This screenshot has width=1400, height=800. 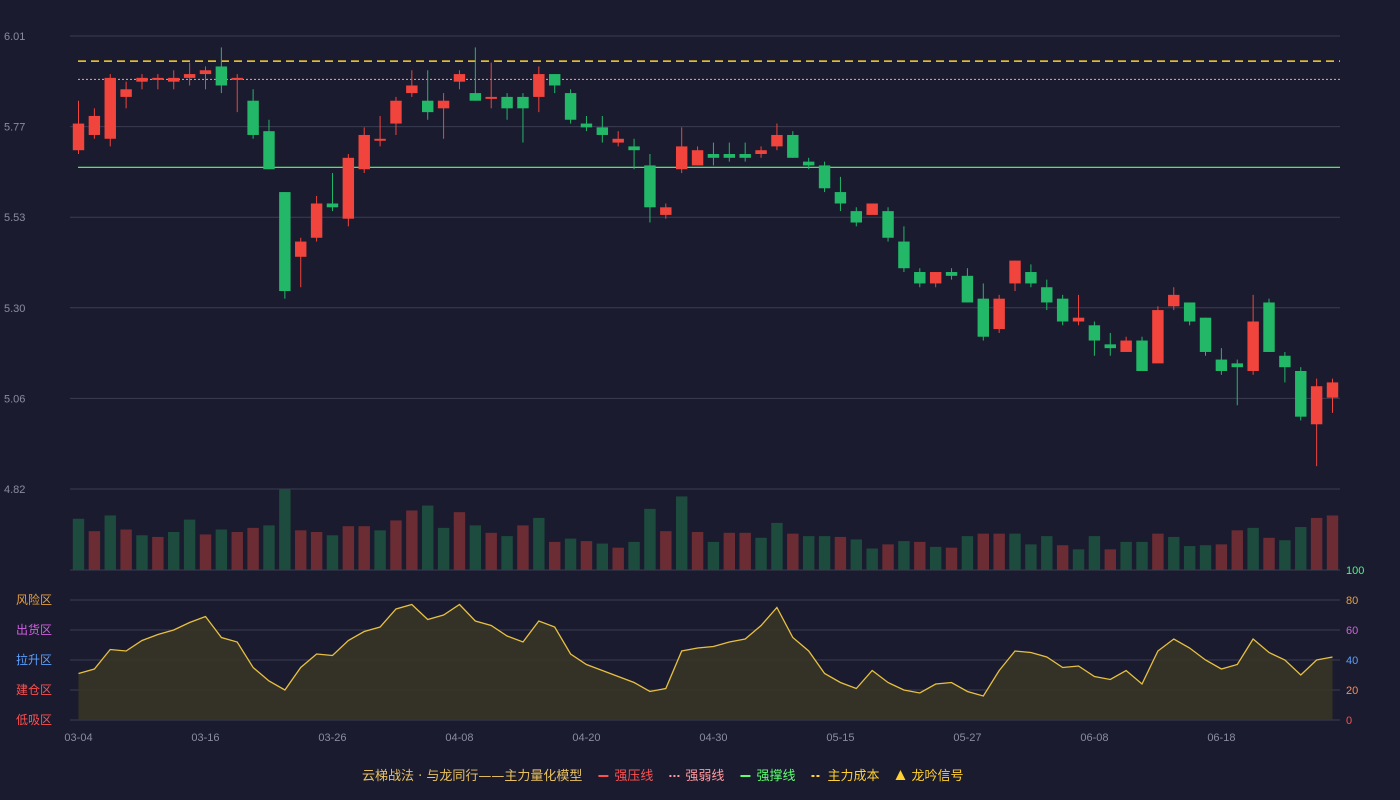 What do you see at coordinates (459, 738) in the screenshot?
I see `x-tick-label: 04-08` at bounding box center [459, 738].